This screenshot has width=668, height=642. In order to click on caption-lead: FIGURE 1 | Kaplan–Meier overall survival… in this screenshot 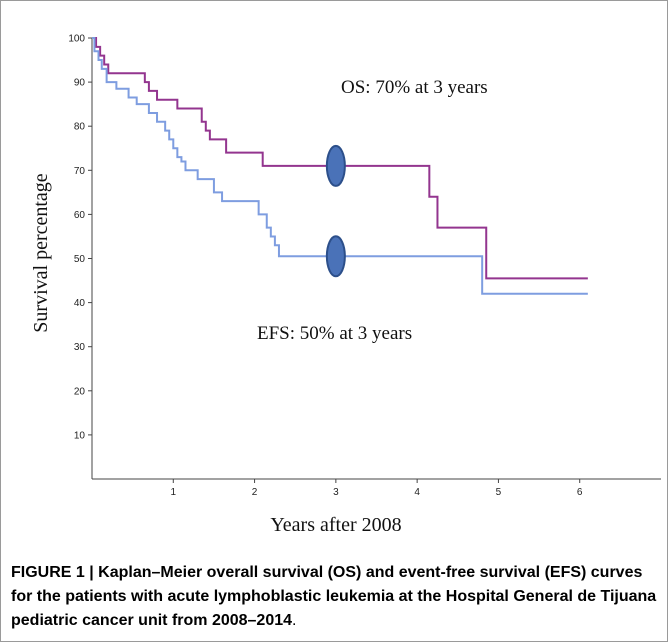, I will do `click(334, 596)`.